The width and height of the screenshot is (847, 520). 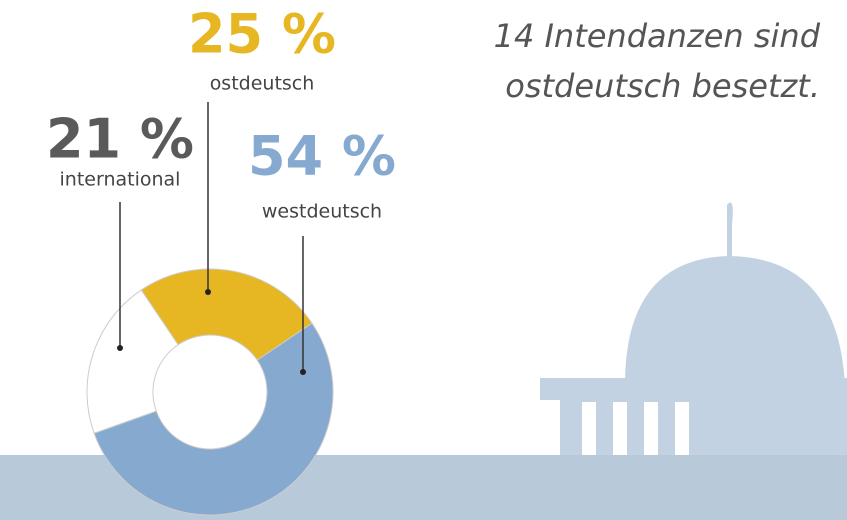 I want to click on annotation: ostdeutsch besetzt., so click(x=662, y=86).